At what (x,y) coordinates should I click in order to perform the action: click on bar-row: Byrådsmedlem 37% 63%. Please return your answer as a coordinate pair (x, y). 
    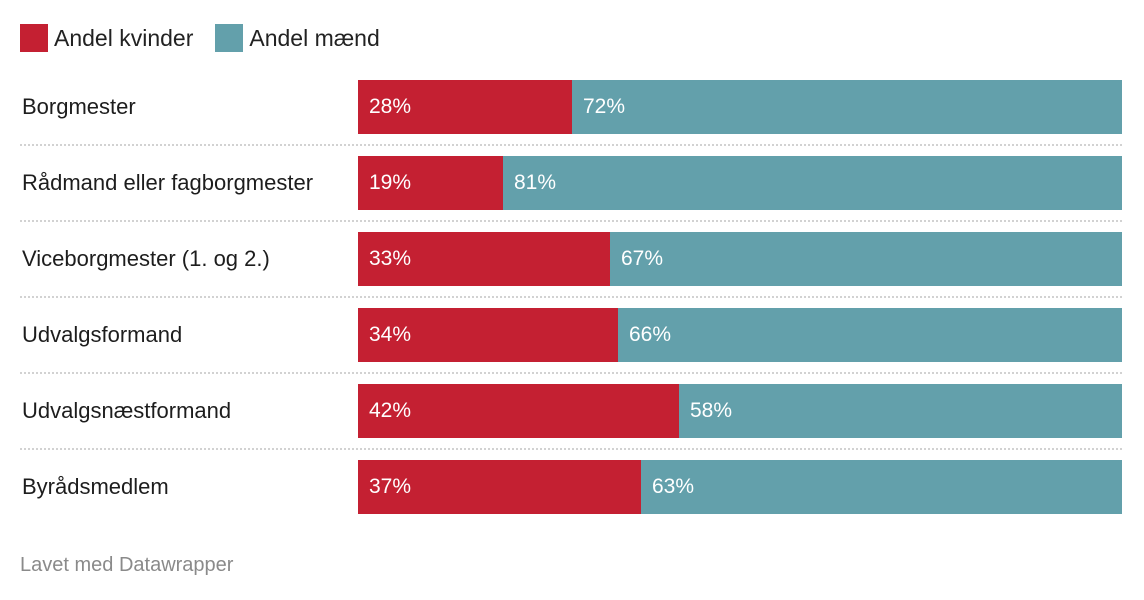
    Looking at the image, I should click on (572, 498).